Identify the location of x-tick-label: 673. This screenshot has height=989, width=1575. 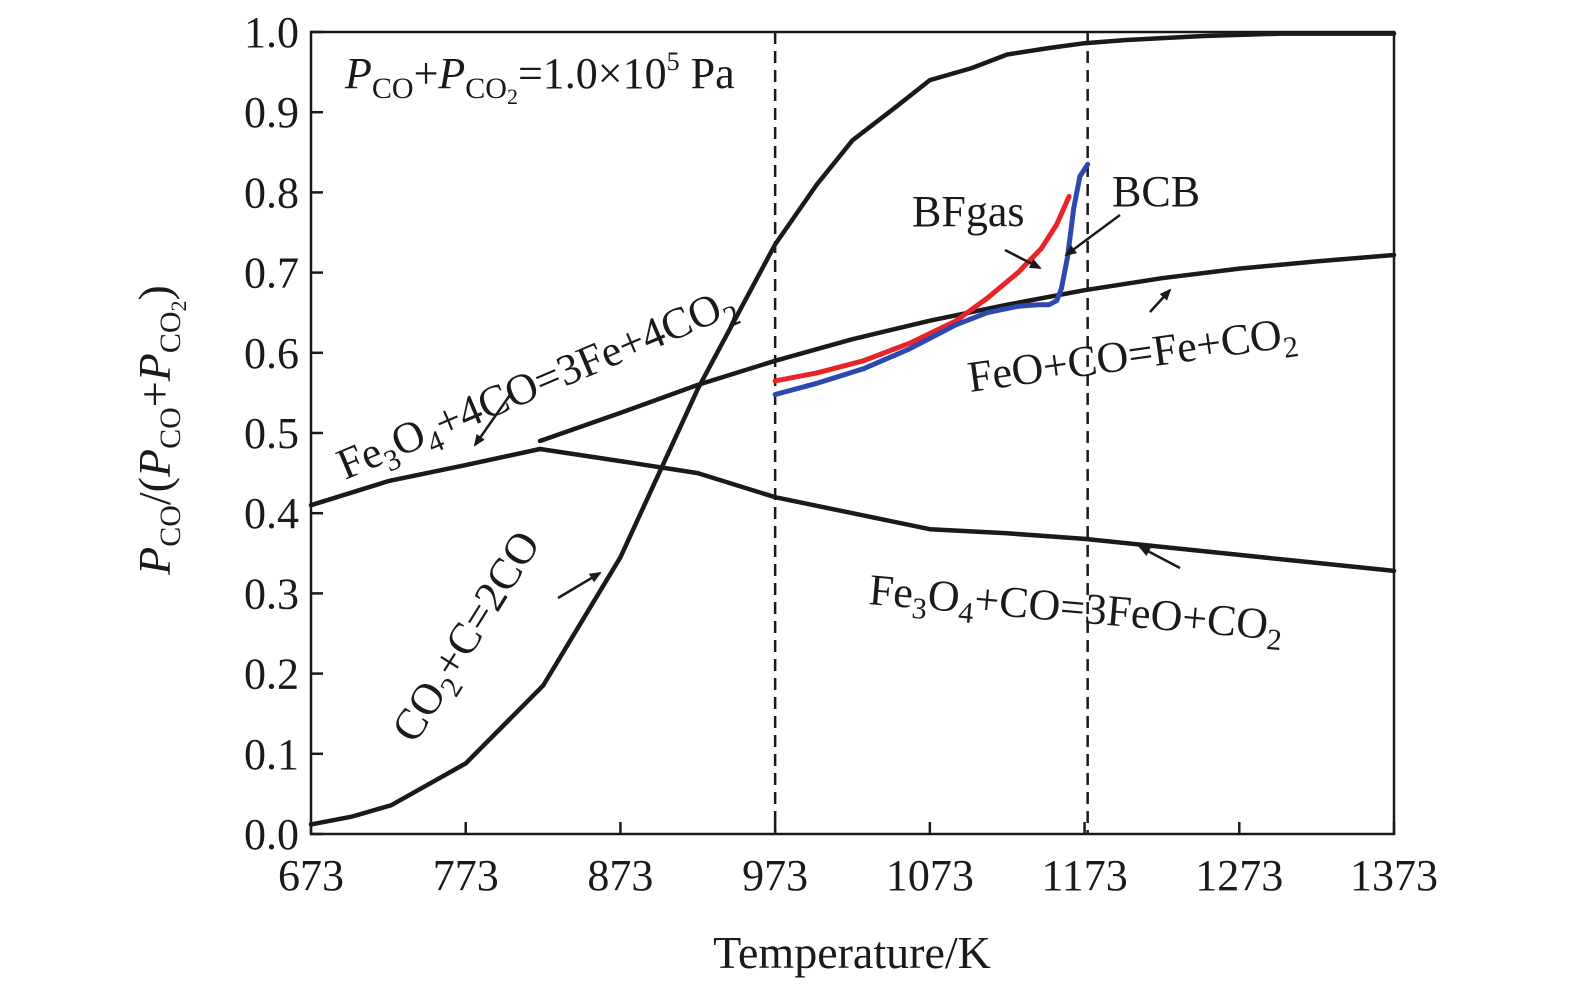
(311, 875).